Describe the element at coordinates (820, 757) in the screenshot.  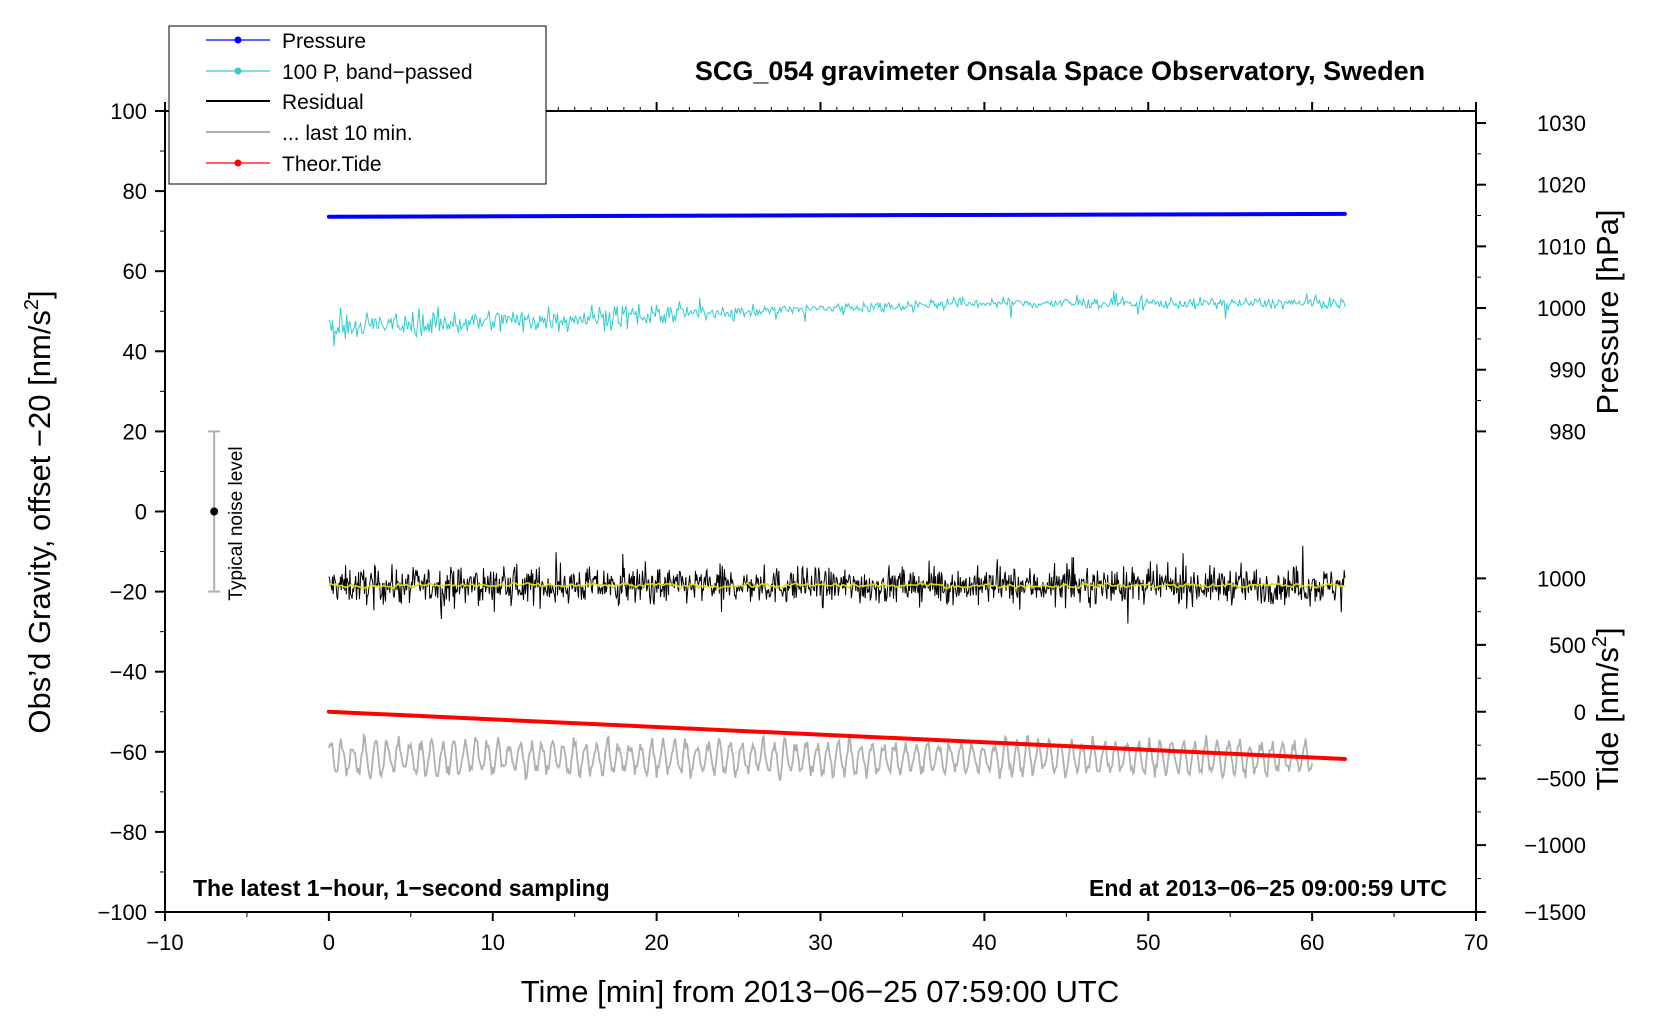
I see `series-last-10-min` at that location.